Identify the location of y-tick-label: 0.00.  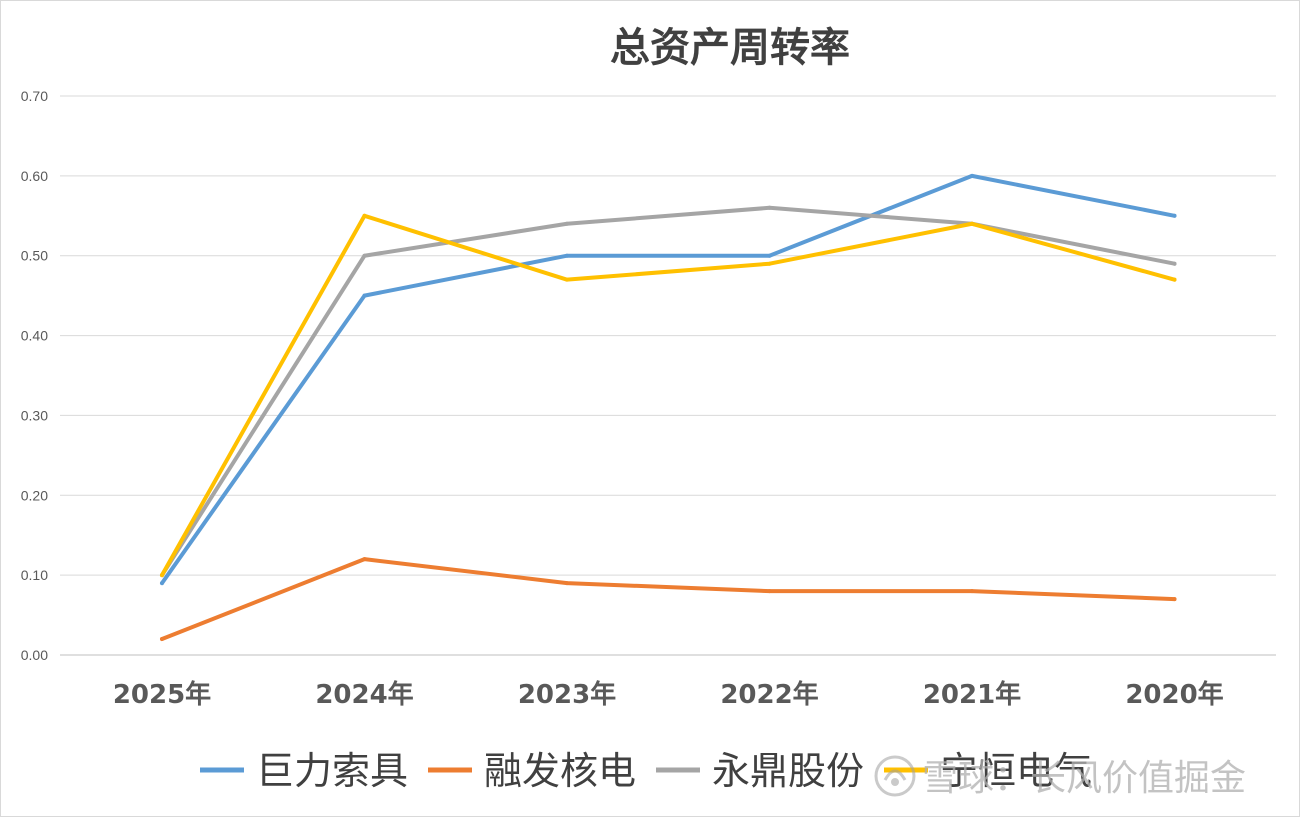
(34, 655).